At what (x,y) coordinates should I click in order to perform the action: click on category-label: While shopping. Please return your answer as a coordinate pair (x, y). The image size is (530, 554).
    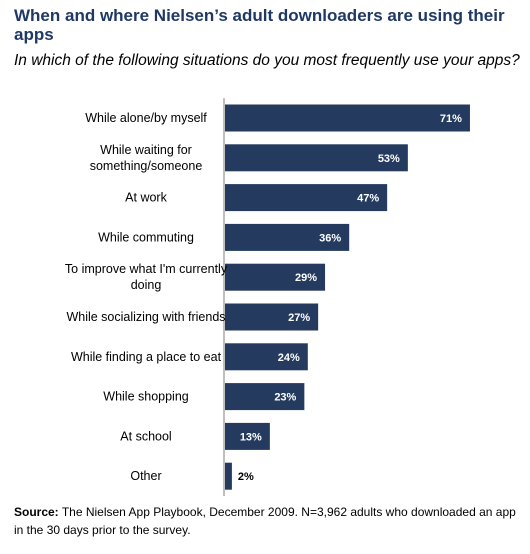
    Looking at the image, I should click on (146, 397).